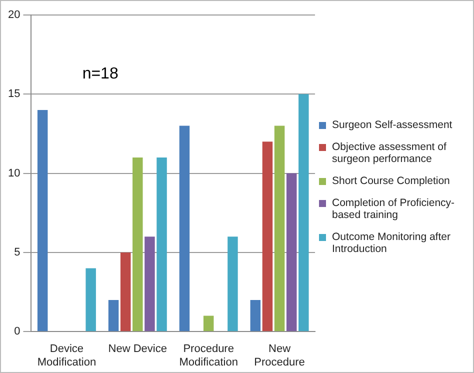  Describe the element at coordinates (208, 355) in the screenshot. I see `x-tick-label: Procedure Modification` at that location.